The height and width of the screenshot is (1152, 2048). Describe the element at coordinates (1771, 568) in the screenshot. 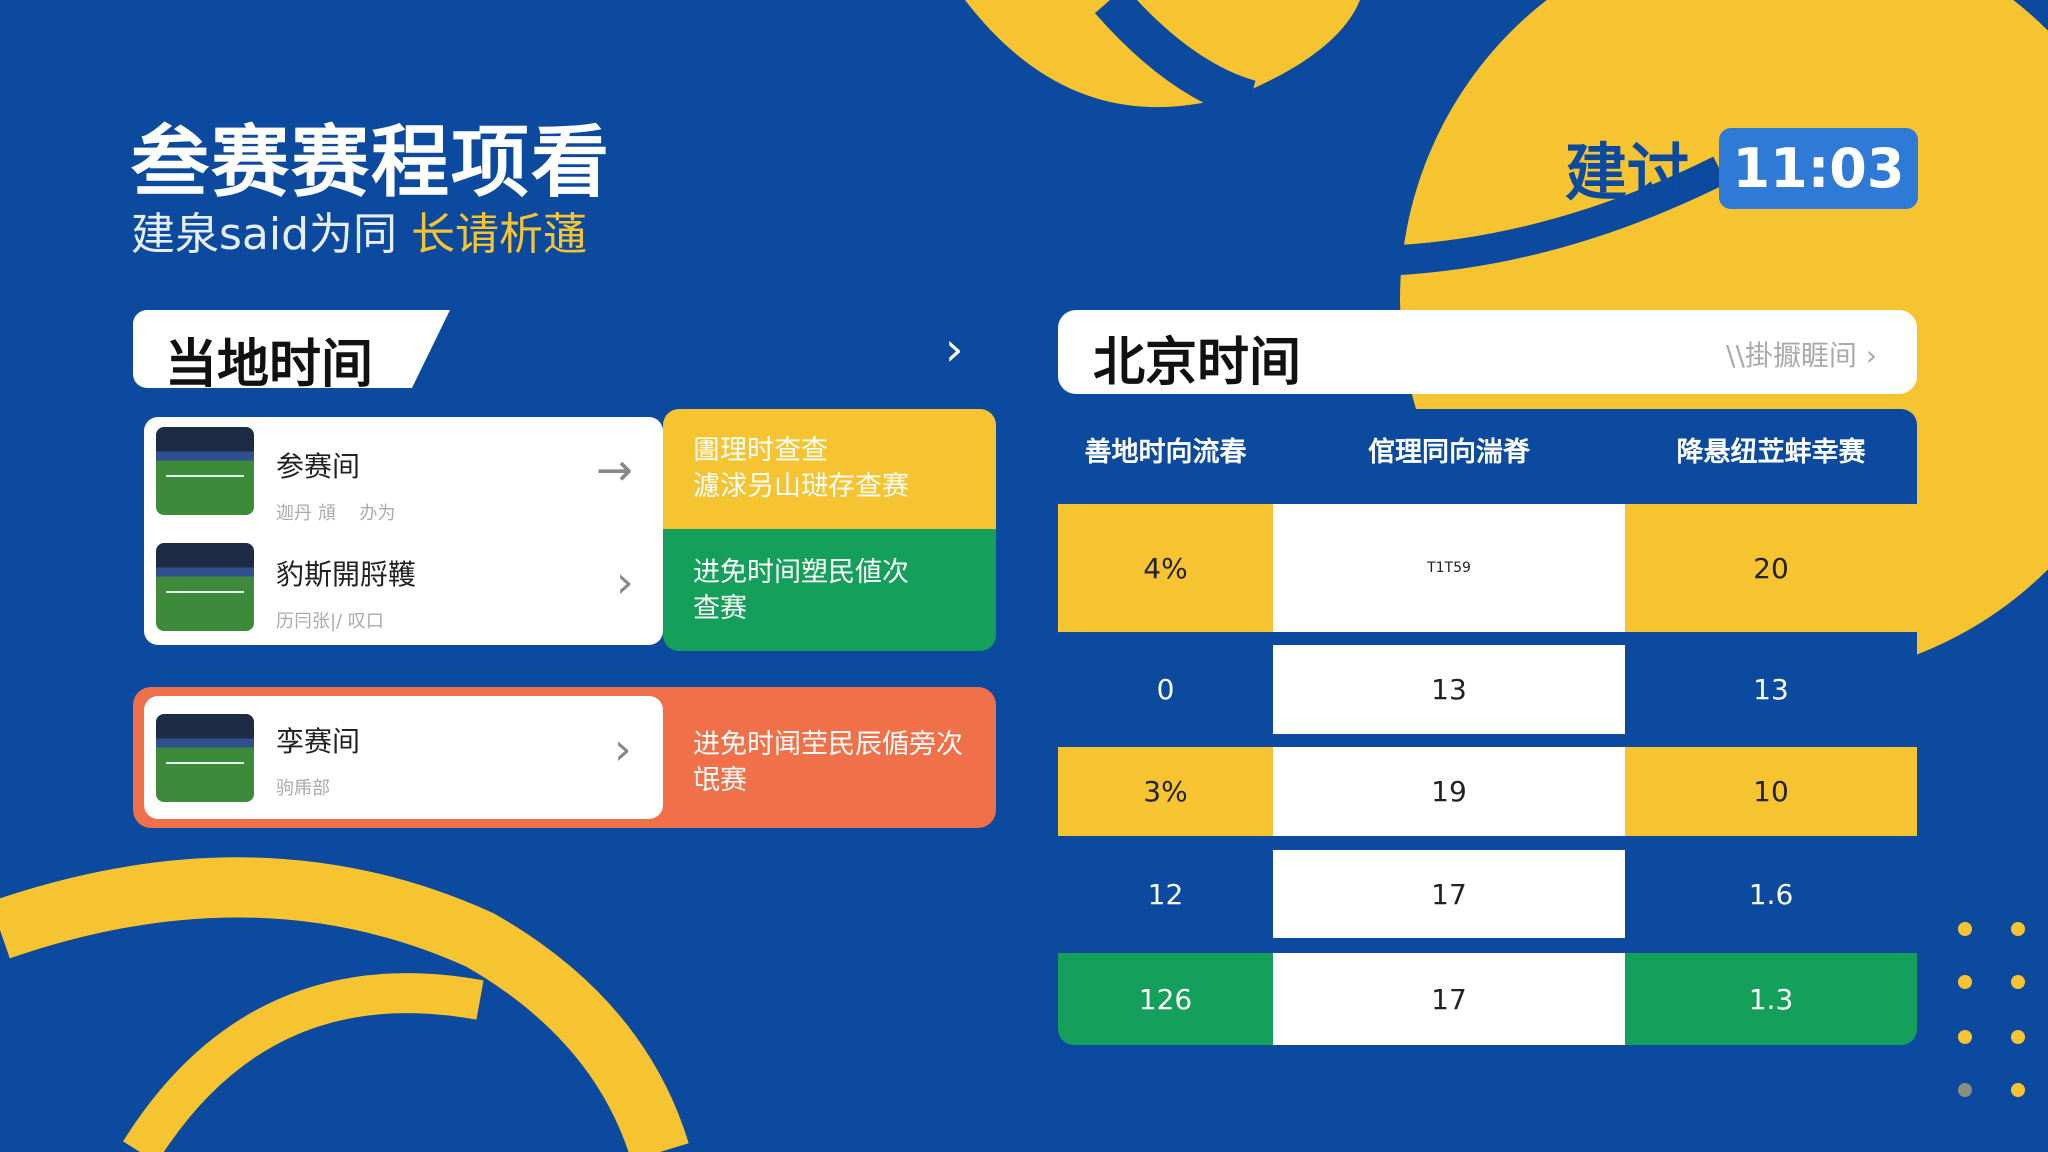

I see `table-cell: 20` at that location.